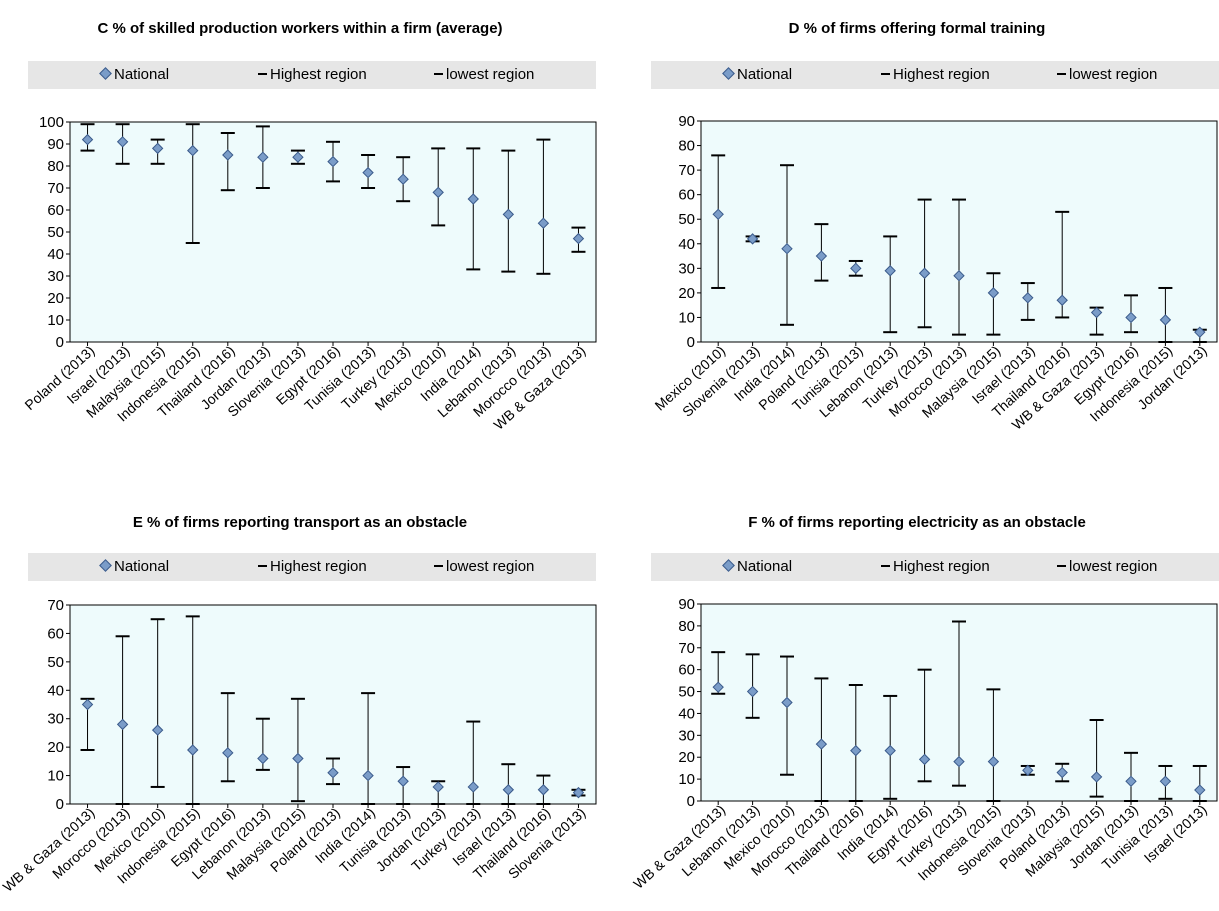 This screenshot has height=911, width=1219. I want to click on legend: National Highest region lowest region, so click(312, 567).